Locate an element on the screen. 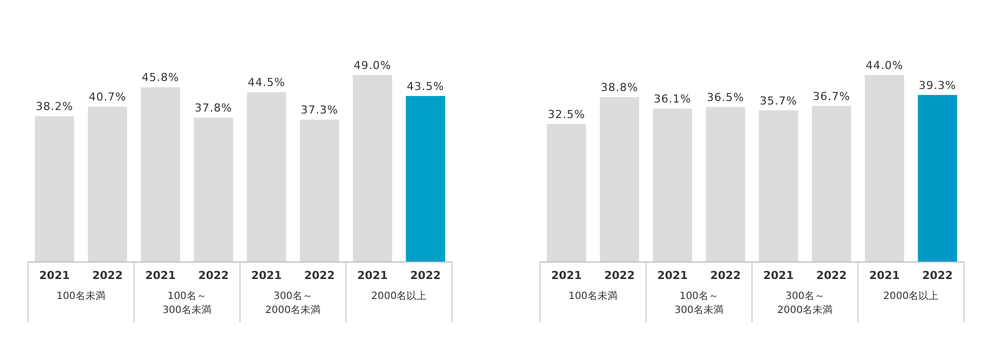 Image resolution: width=1000 pixels, height=342 pixels. data-label: 38.8% is located at coordinates (619, 87).